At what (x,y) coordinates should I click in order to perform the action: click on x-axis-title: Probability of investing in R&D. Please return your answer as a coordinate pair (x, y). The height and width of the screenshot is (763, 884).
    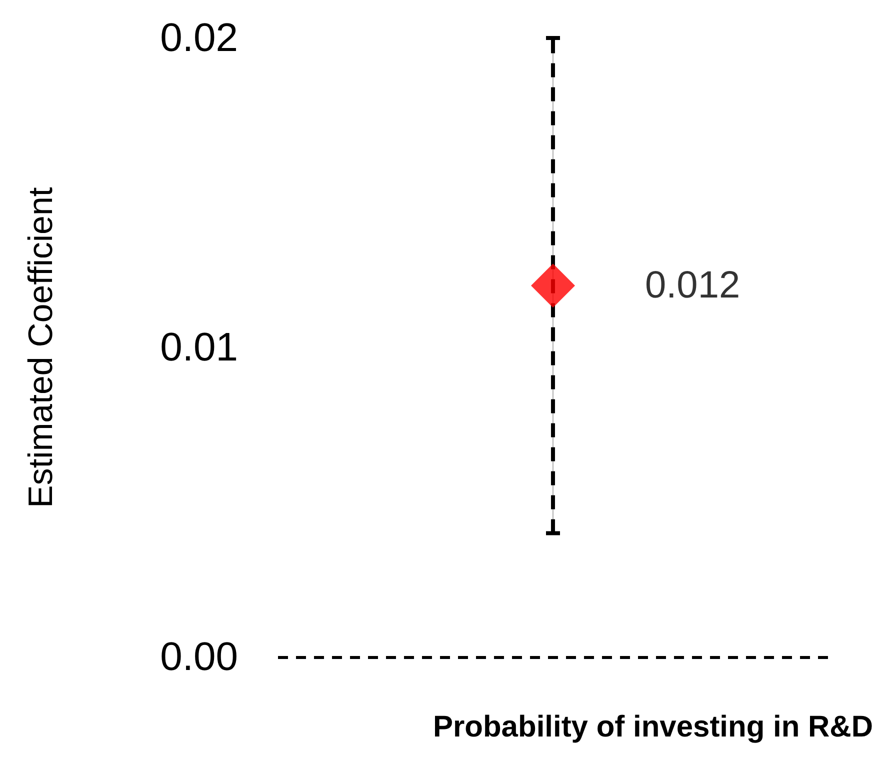
    Looking at the image, I should click on (653, 727).